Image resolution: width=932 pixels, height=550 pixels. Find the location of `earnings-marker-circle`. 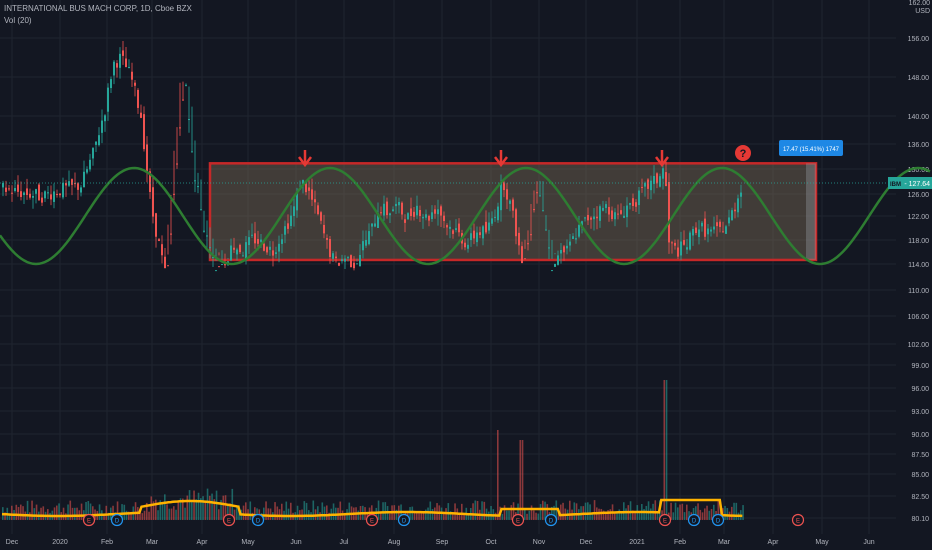

earnings-marker-circle is located at coordinates (89, 520).